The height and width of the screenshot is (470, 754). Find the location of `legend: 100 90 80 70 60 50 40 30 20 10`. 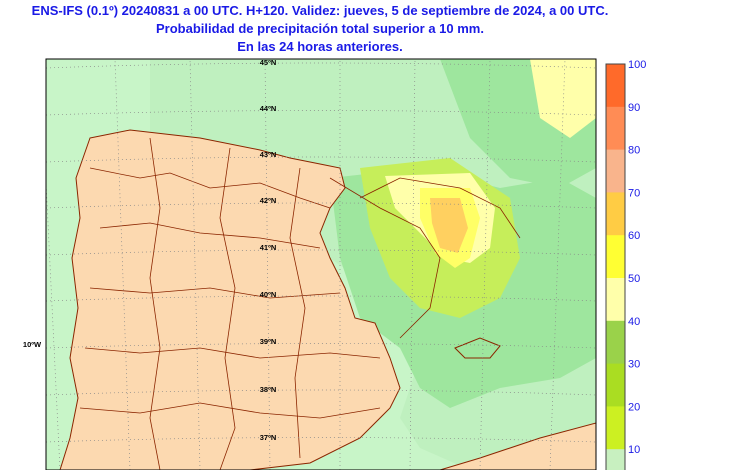

legend: 100 90 80 70 60 50 40 30 20 10 is located at coordinates (625, 264).